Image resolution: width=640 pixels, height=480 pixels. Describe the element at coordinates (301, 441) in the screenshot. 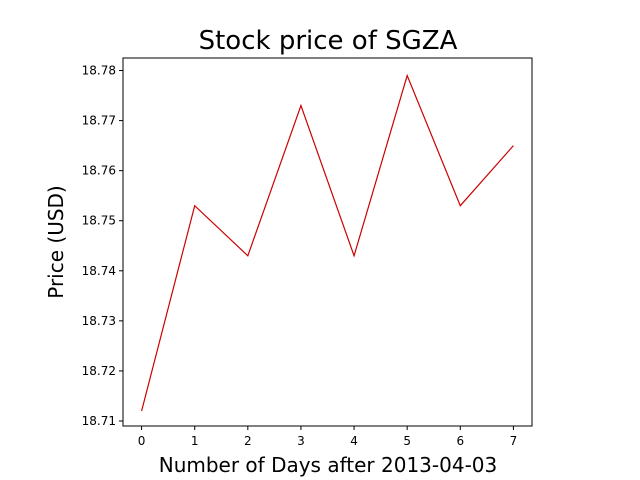

I see `x-tick-label: 3` at that location.